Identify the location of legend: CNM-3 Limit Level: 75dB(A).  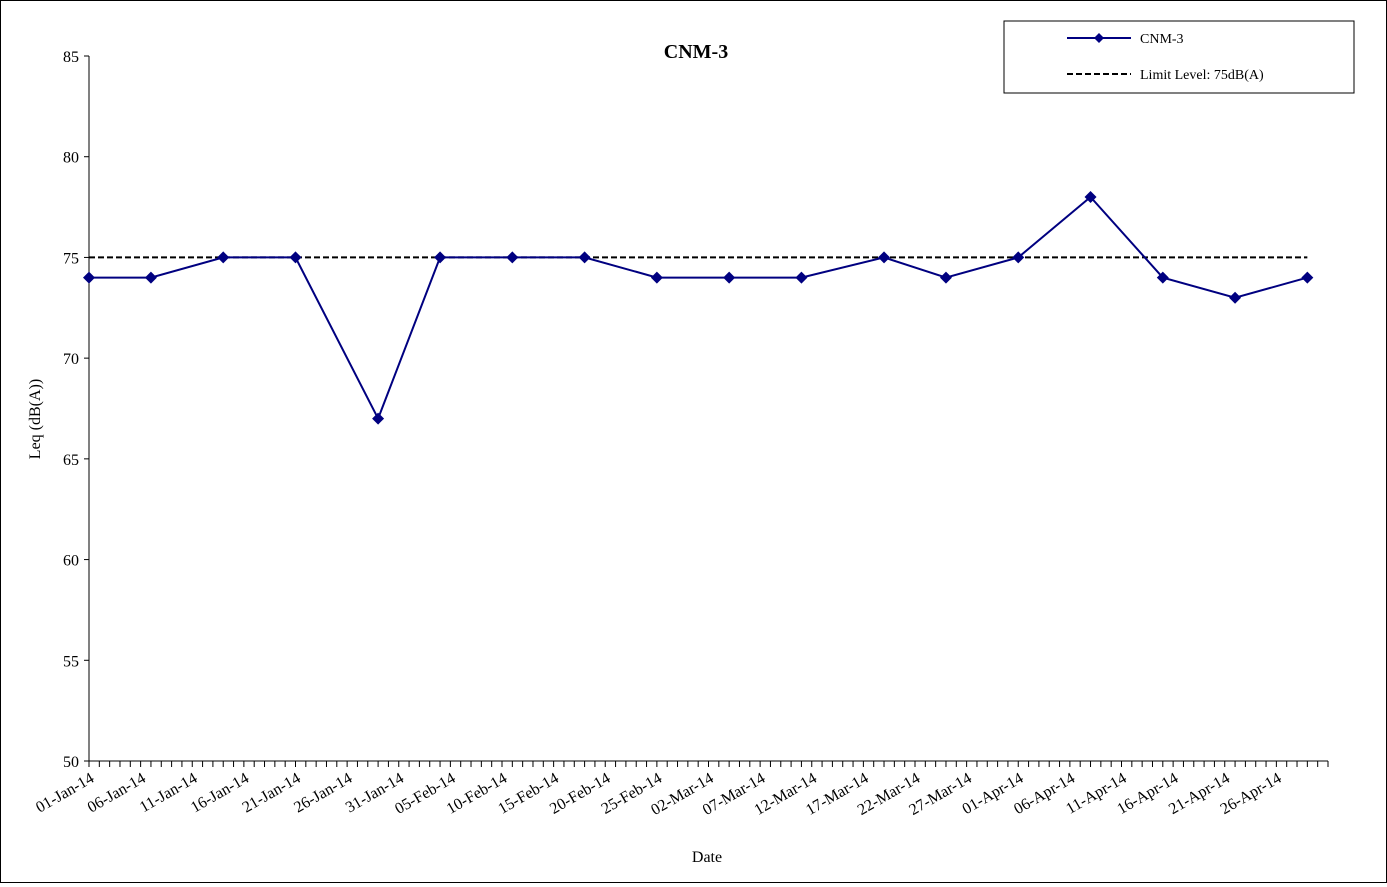
(1179, 57).